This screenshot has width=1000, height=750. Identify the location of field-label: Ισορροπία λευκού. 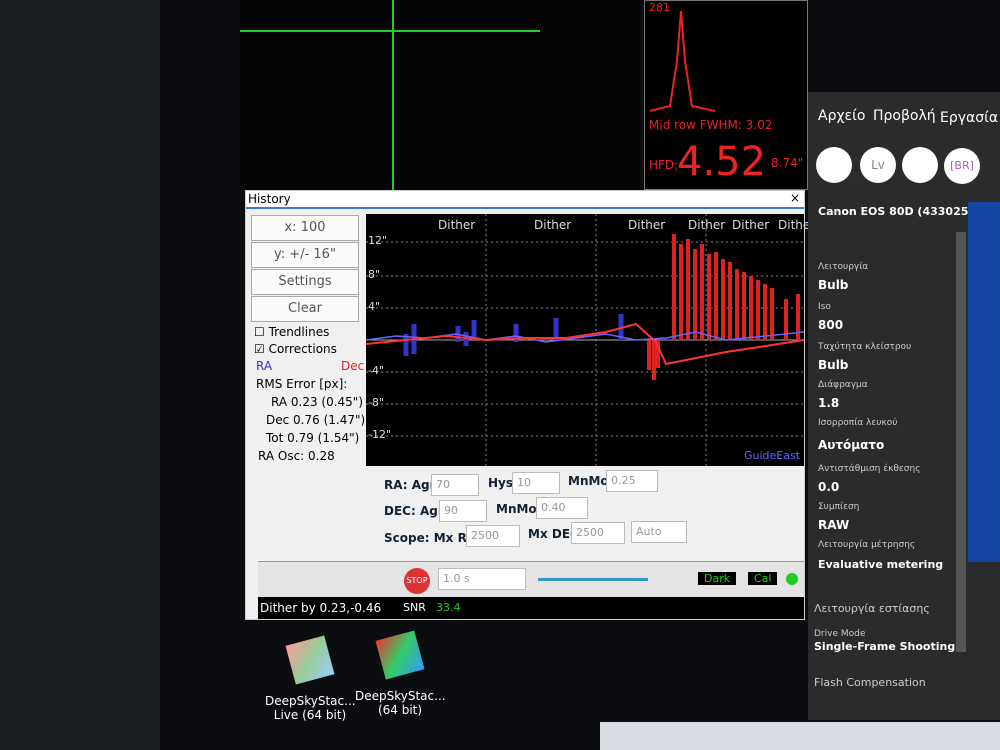
(858, 423).